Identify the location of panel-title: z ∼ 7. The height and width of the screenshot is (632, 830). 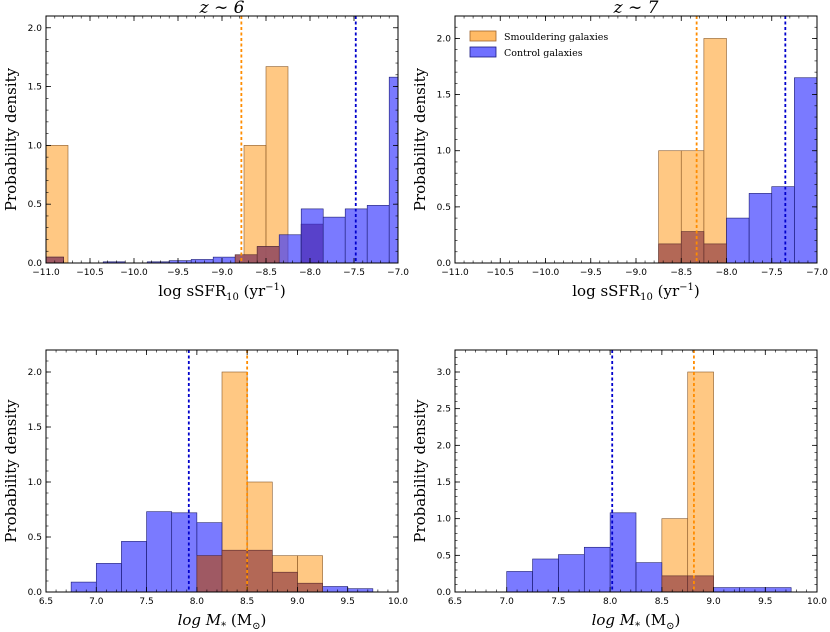
(636, 9).